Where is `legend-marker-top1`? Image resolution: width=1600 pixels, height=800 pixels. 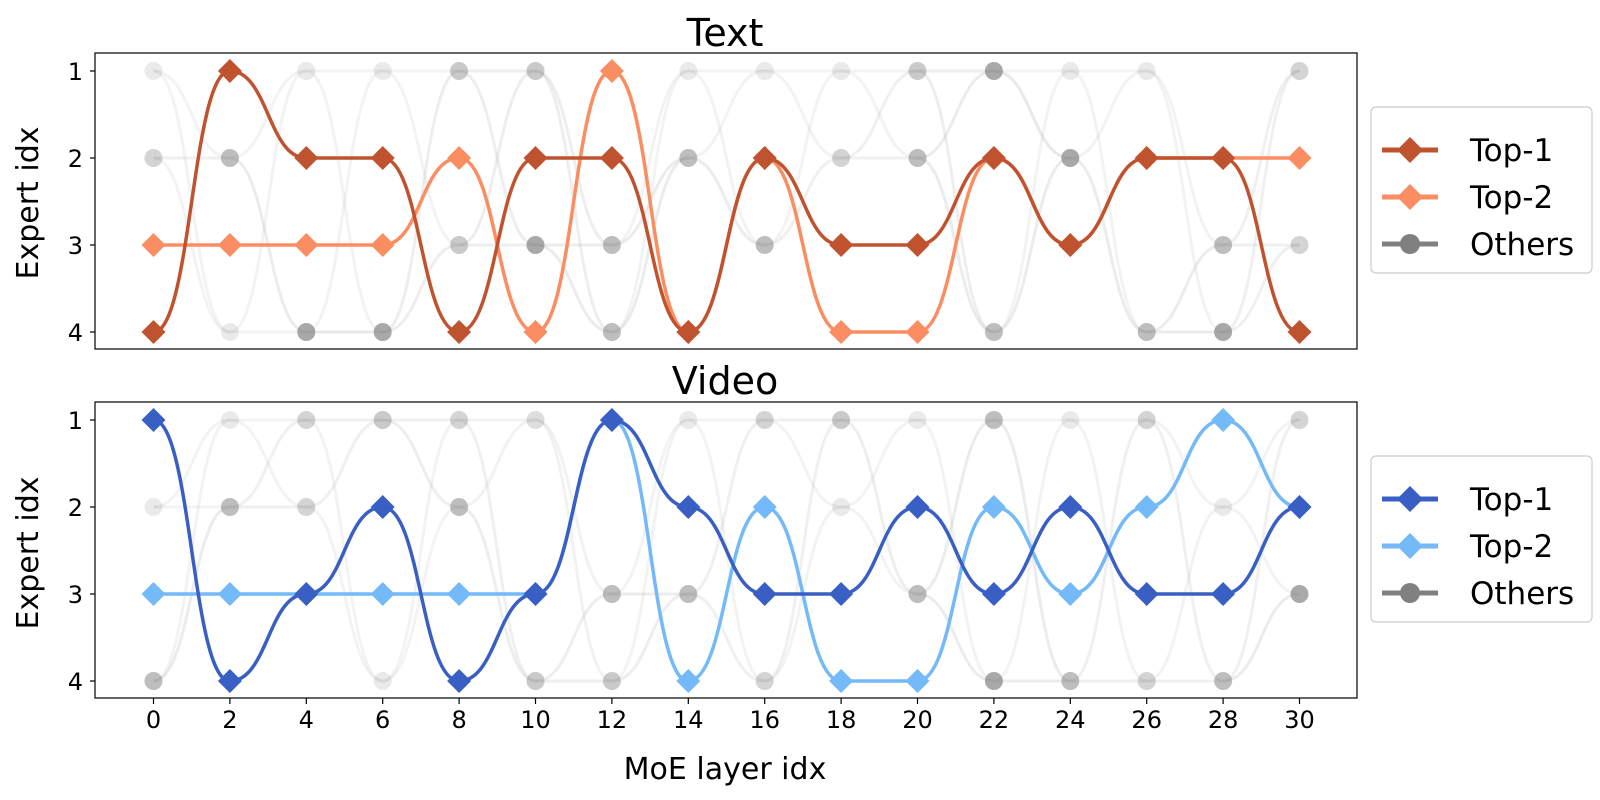 legend-marker-top1 is located at coordinates (1410, 499).